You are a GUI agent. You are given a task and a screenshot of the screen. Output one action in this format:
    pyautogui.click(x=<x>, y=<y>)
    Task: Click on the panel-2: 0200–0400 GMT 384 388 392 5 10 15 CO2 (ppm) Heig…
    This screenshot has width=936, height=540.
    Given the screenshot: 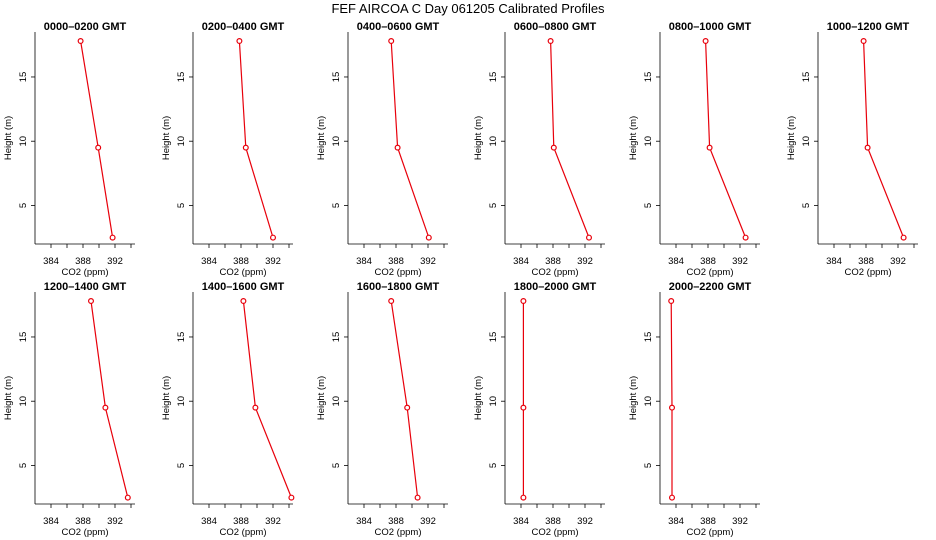 What is the action you would take?
    pyautogui.click(x=227, y=149)
    